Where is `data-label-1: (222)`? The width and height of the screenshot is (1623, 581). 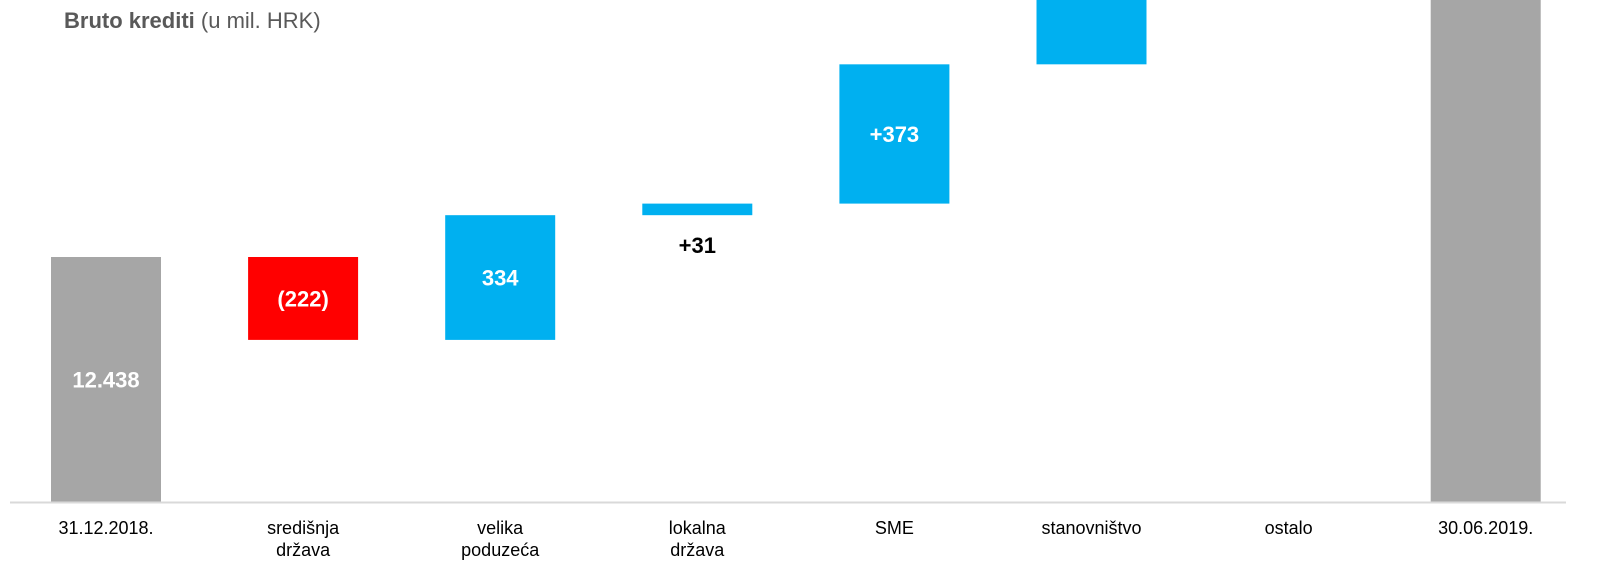
data-label-1: (222) is located at coordinates (302, 298).